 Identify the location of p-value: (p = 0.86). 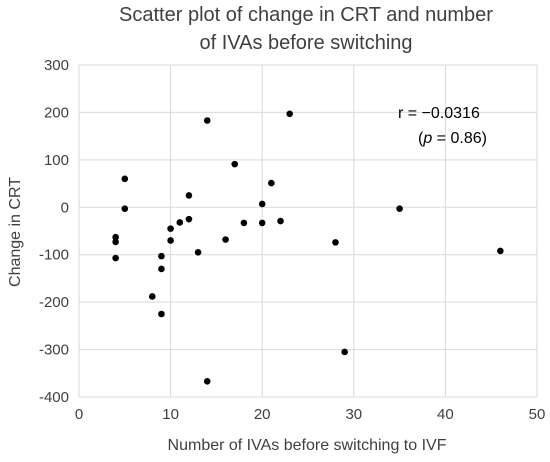
(452, 138).